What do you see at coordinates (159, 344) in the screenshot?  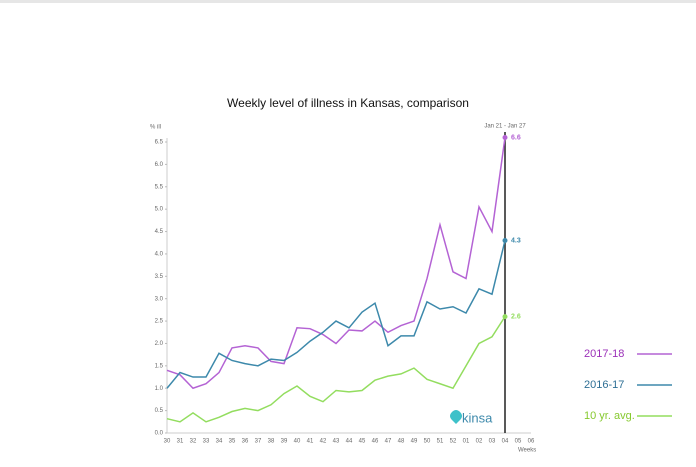 I see `y-tick-label: 2.0` at bounding box center [159, 344].